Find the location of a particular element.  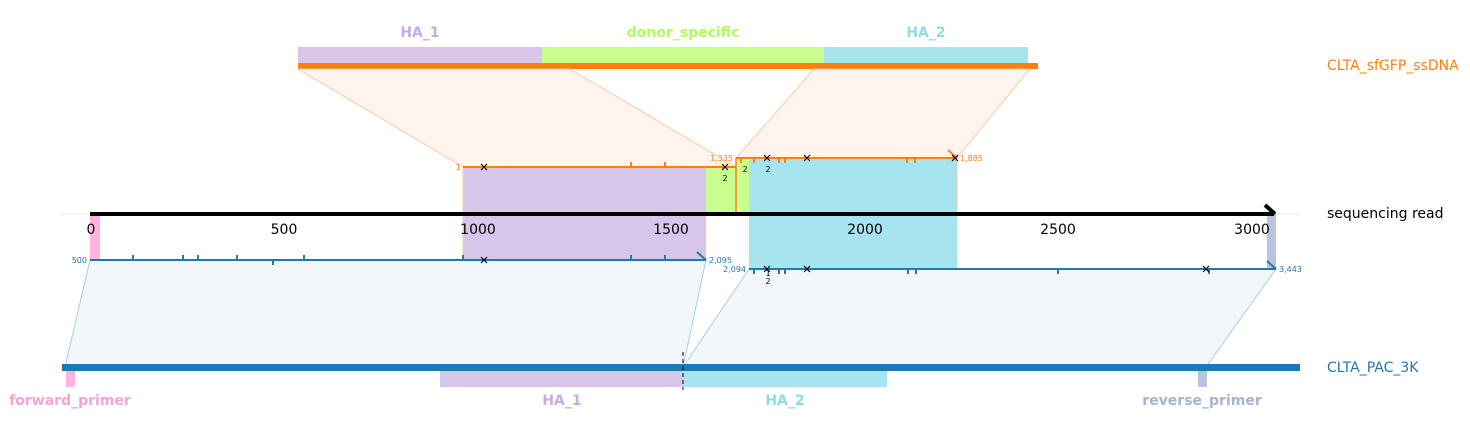

read-axis-ticks: 0 500 1000 1500 2000 2500 3000 is located at coordinates (678, 230).